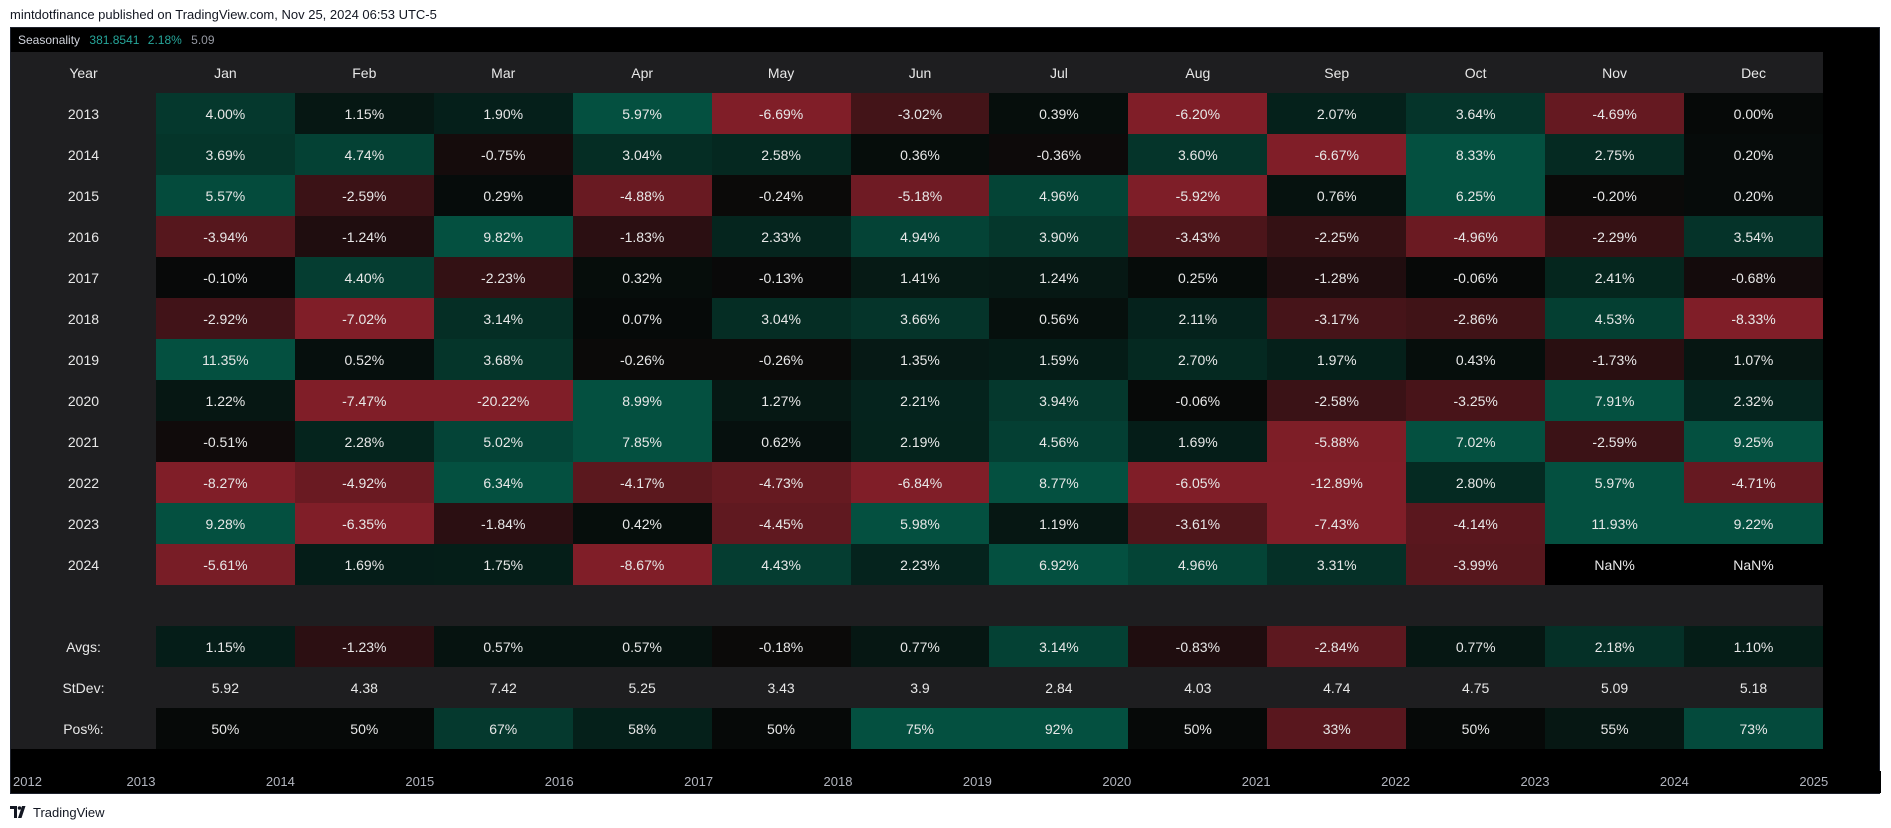 The width and height of the screenshot is (1891, 828). What do you see at coordinates (1117, 781) in the screenshot?
I see `time-axis-label: 2020` at bounding box center [1117, 781].